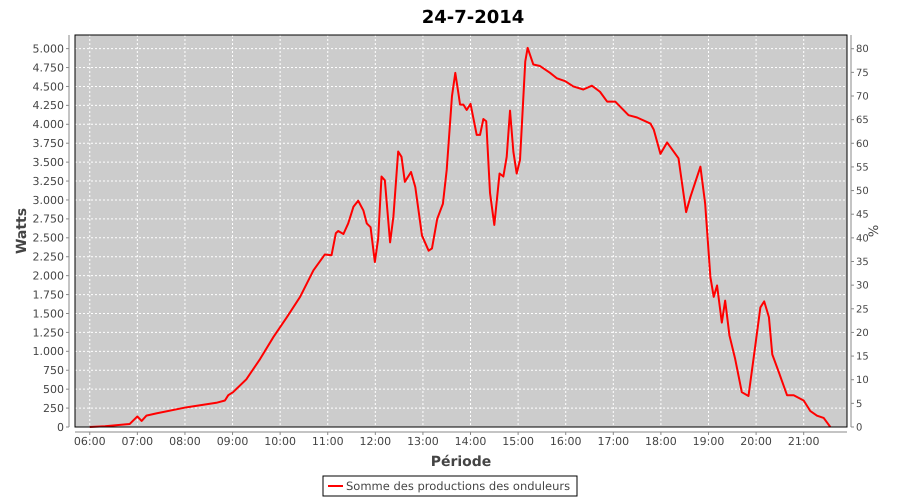  Describe the element at coordinates (48, 49) in the screenshot. I see `y-tick-label: 5.000` at that location.